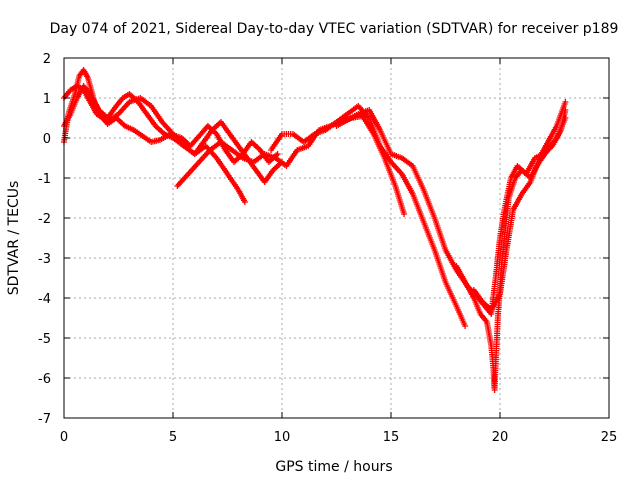  What do you see at coordinates (282, 437) in the screenshot?
I see `x-tick-label: 10` at bounding box center [282, 437].